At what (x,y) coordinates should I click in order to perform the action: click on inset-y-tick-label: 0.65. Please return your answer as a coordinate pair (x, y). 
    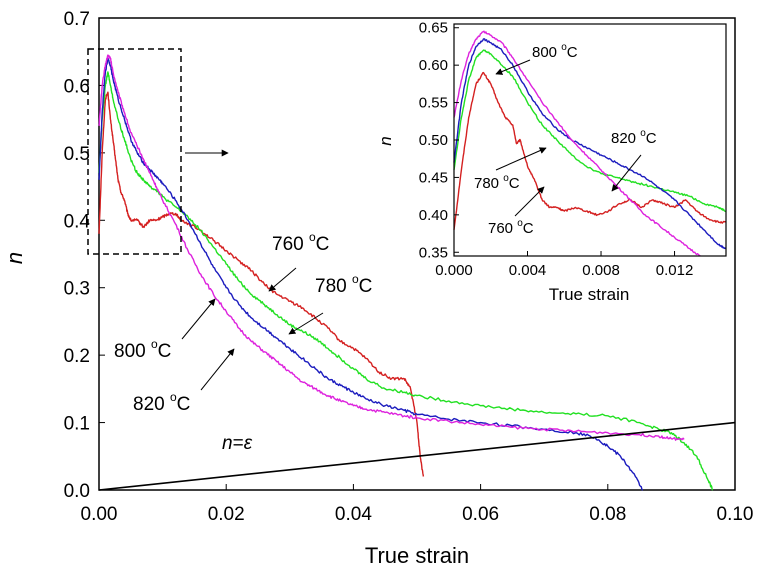
    Looking at the image, I should click on (433, 28).